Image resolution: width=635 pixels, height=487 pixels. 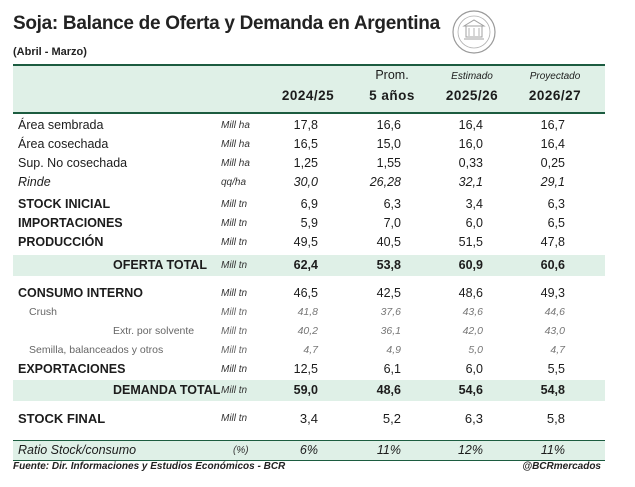 I want to click on value-cell: 4,7, so click(x=557, y=350).